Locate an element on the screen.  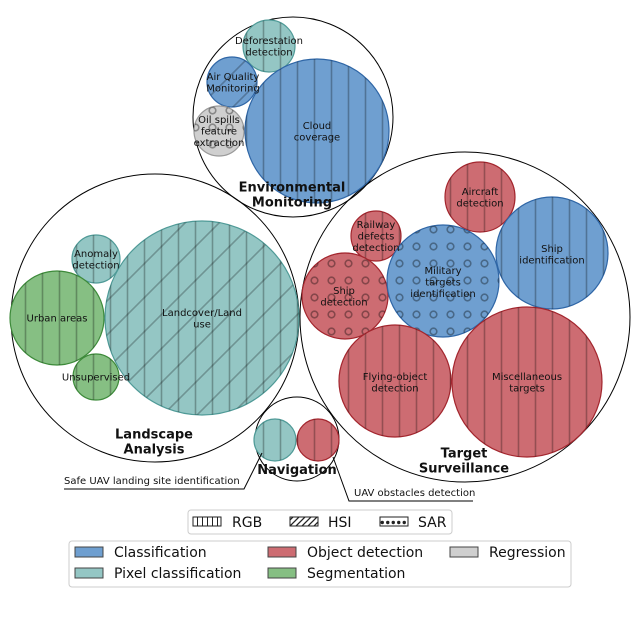
group-title-environmental: Environmental Monitoring is located at coordinates (292, 196).